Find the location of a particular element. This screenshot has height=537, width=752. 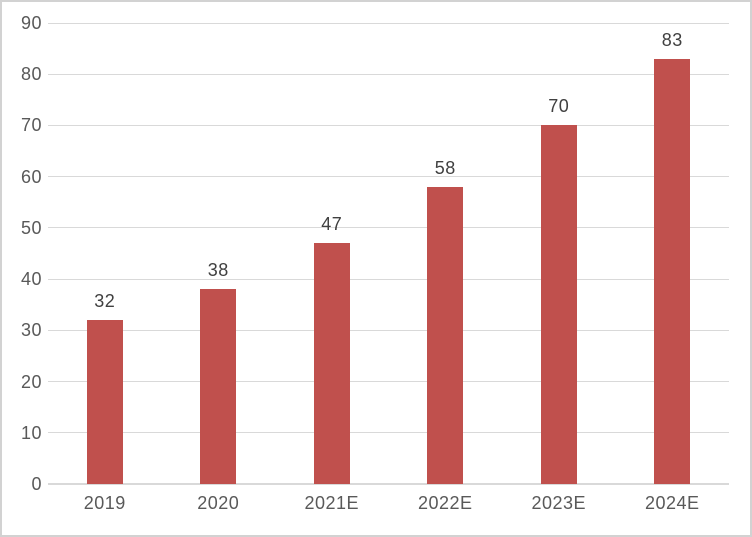

y-tick-label: 70 is located at coordinates (31, 125).